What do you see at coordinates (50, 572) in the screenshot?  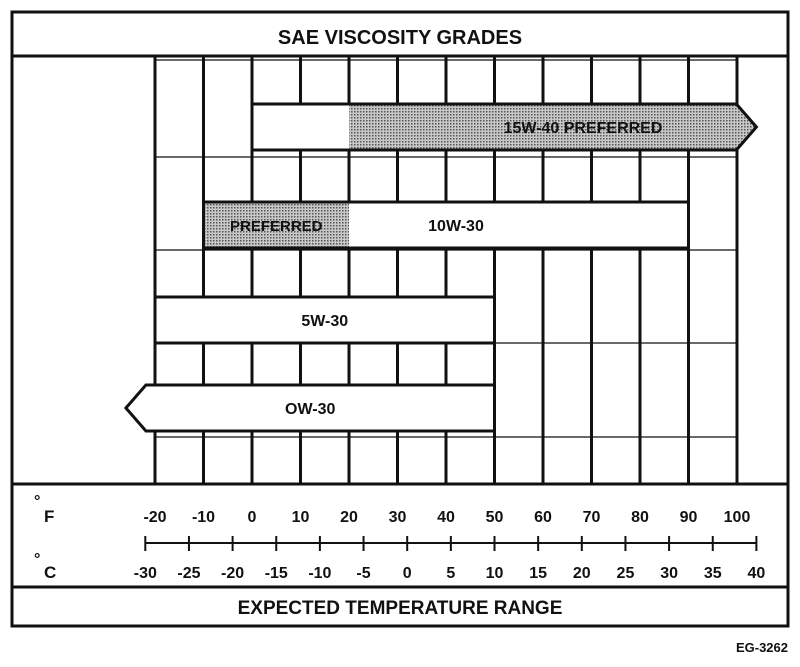 I see `celsius-unit-label: C` at bounding box center [50, 572].